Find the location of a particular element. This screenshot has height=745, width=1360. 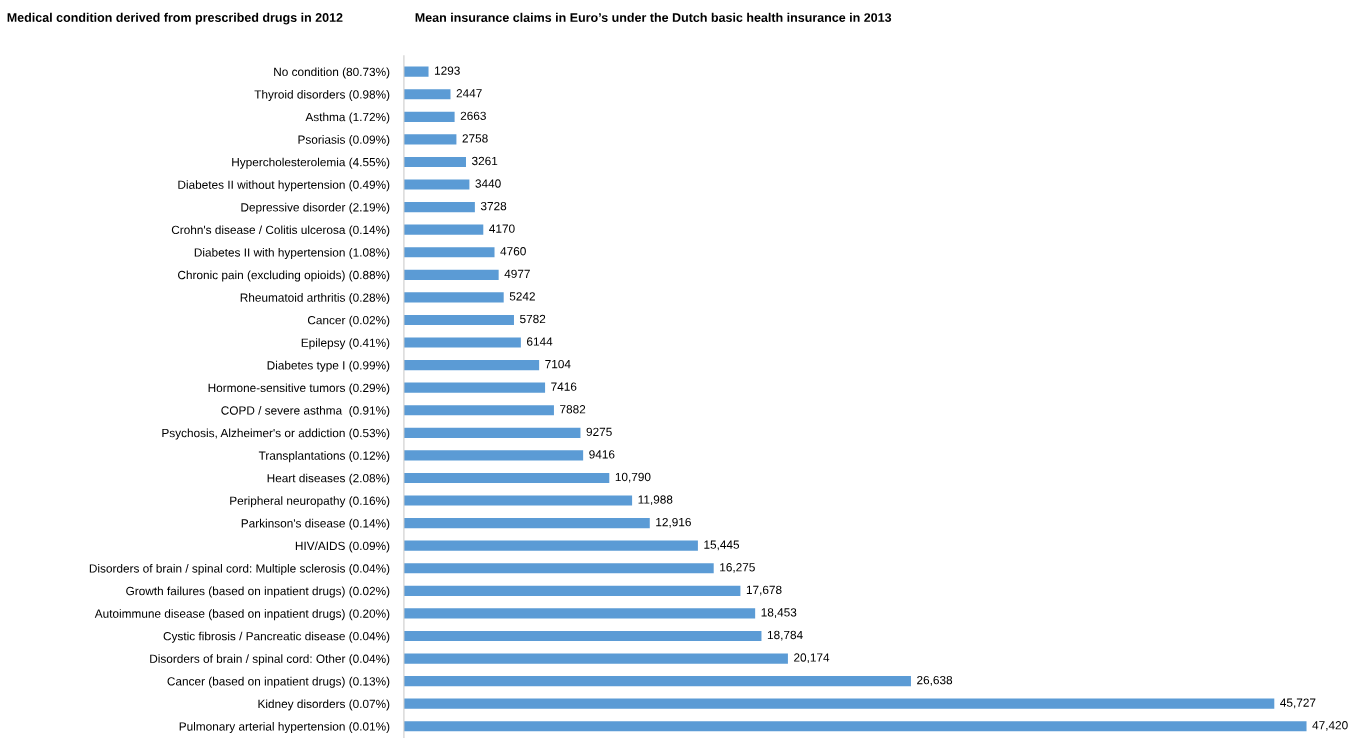

data-label: 10,790 is located at coordinates (633, 477).